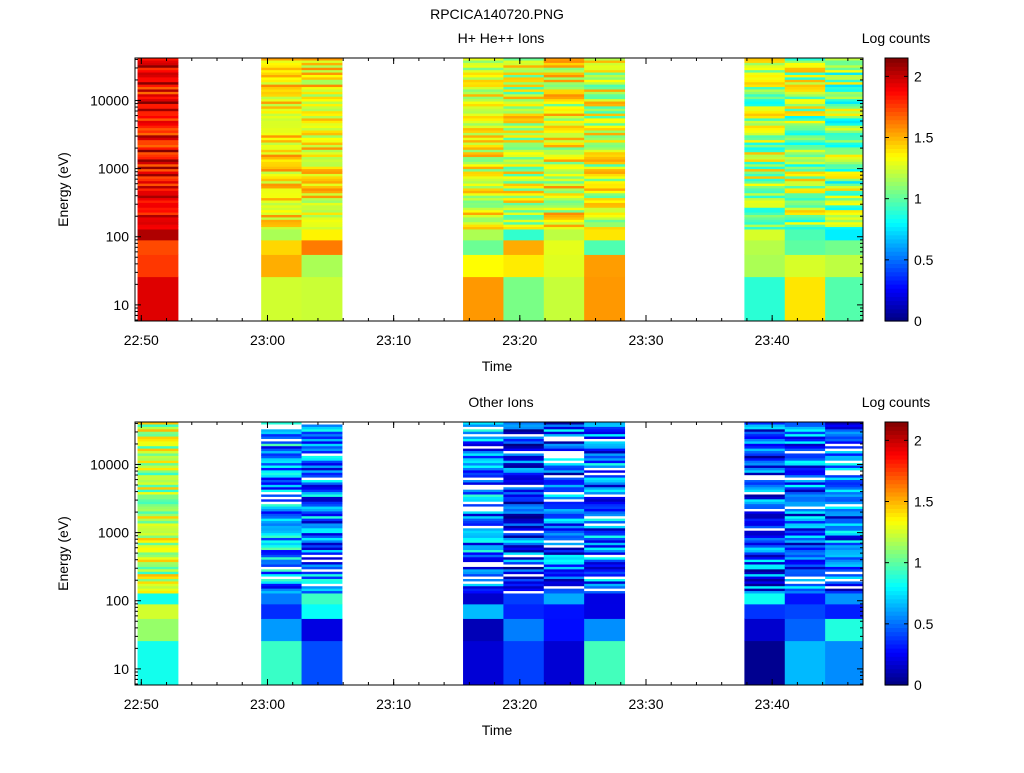 This screenshot has height=773, width=1024. Describe the element at coordinates (918, 563) in the screenshot. I see `colorbar-tick-label: 1` at that location.